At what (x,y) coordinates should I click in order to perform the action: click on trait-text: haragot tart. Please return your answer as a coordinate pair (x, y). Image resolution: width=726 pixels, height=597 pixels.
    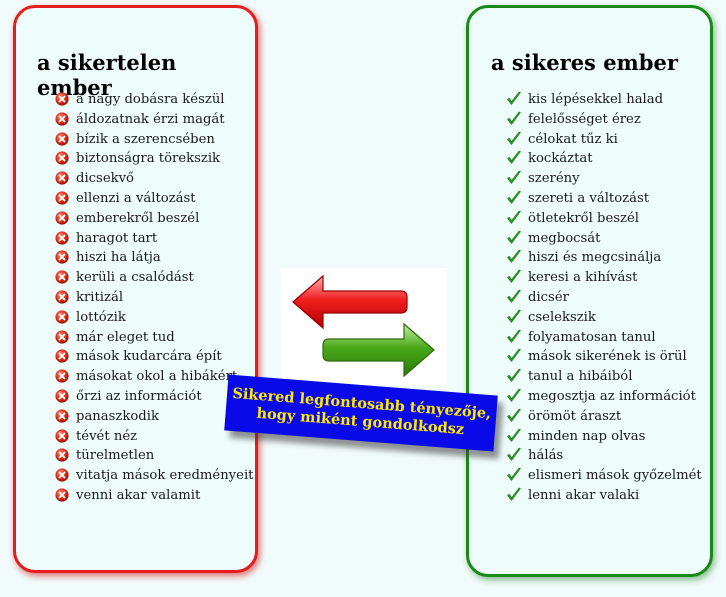
    Looking at the image, I should click on (117, 238).